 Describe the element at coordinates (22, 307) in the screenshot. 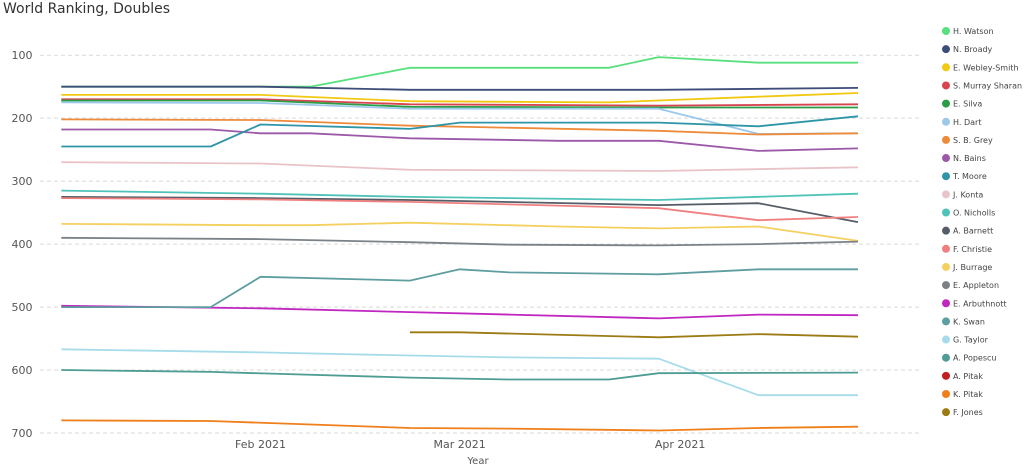

I see `y-tick-label: 500` at that location.